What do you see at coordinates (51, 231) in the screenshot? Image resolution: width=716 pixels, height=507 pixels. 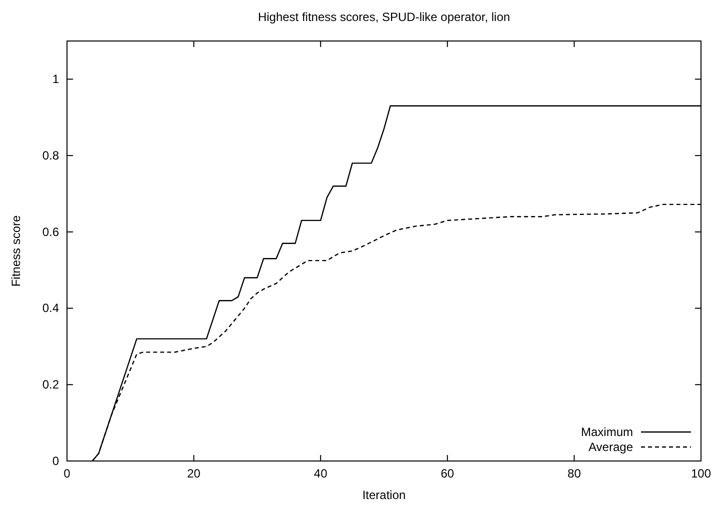 I see `y-tick-label: 0.6` at bounding box center [51, 231].